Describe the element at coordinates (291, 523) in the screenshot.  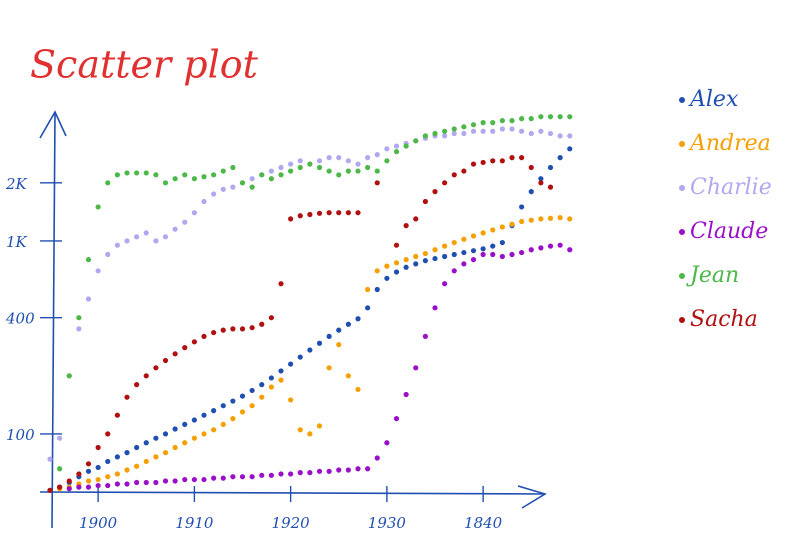
I see `x-tick-label: 1920` at that location.